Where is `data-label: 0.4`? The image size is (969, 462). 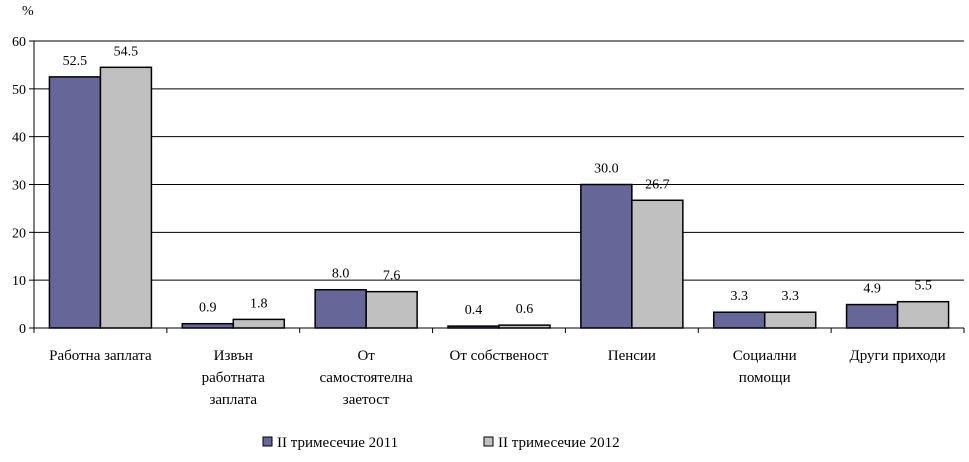
data-label: 0.4 is located at coordinates (474, 310).